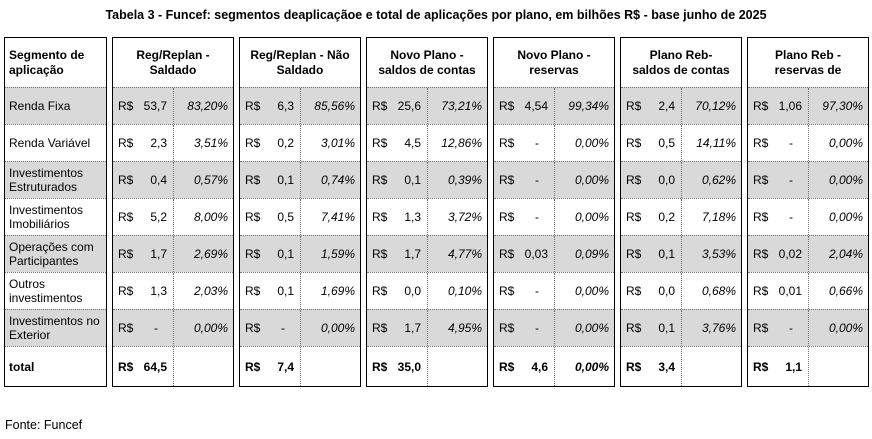 The height and width of the screenshot is (439, 872). What do you see at coordinates (210, 254) in the screenshot?
I see `percent-cell: 2,69%` at bounding box center [210, 254].